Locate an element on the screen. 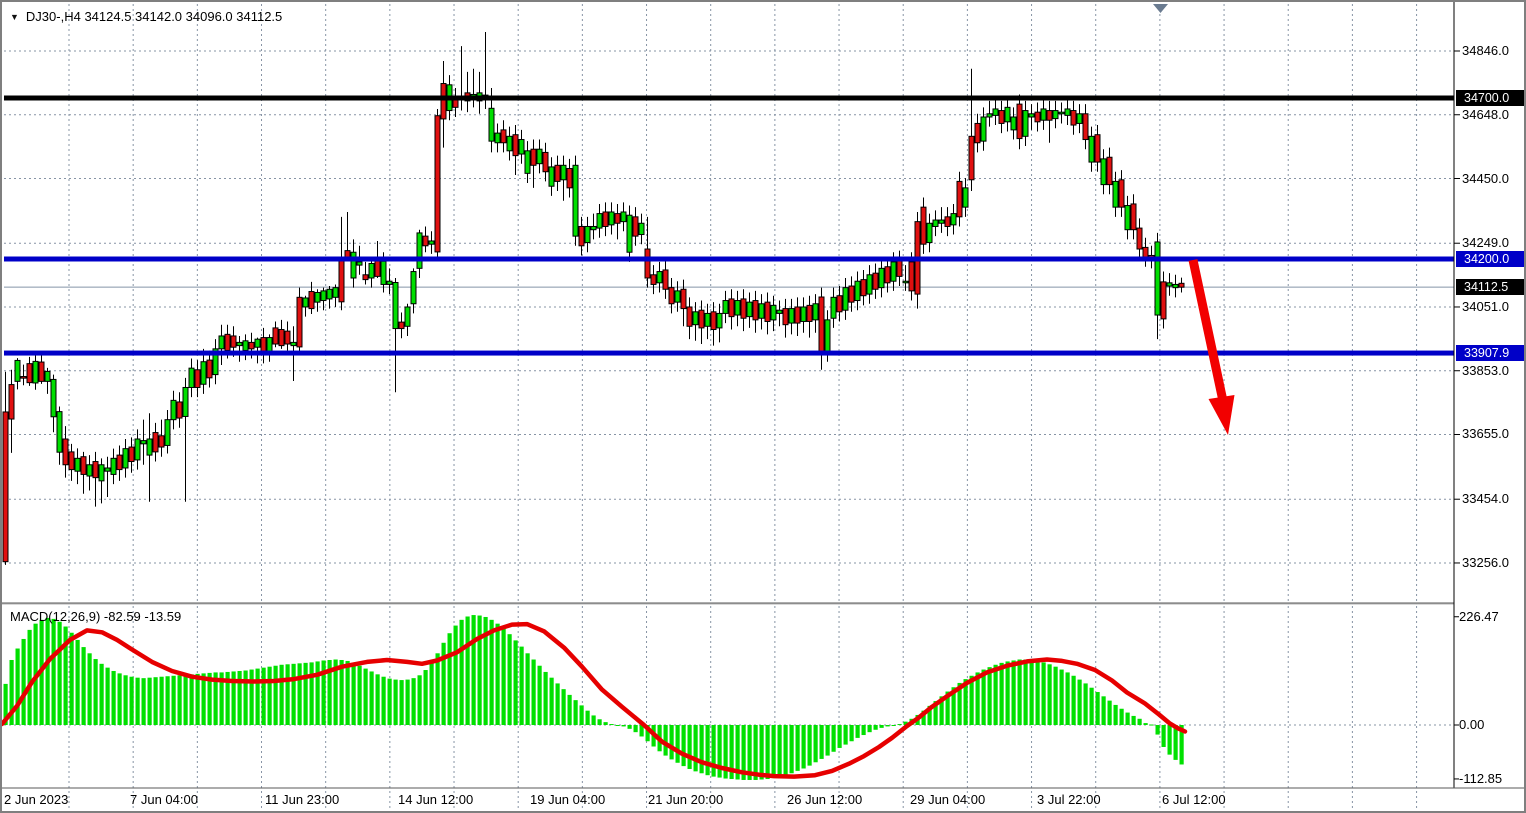  support-resistance-line-34700.0 is located at coordinates (729, 98).